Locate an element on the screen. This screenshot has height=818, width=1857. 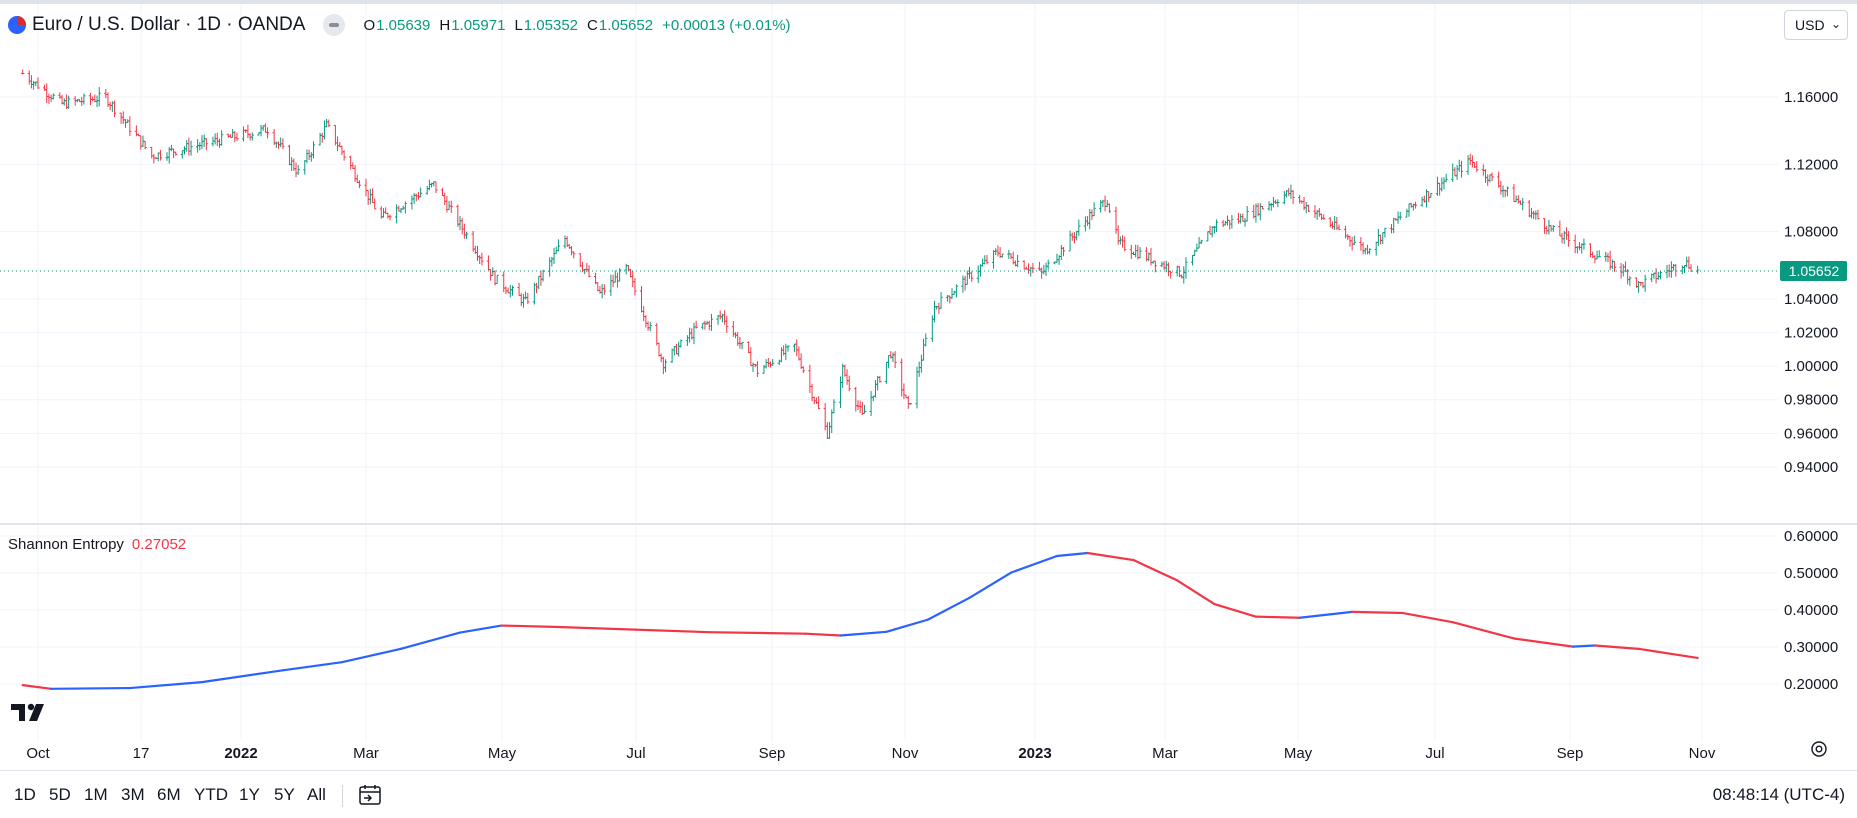
close-value: 1.05652 is located at coordinates (626, 25).